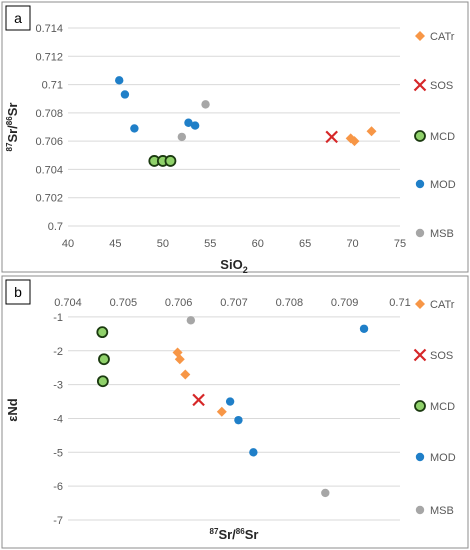 This screenshot has width=470, height=550. I want to click on y-tick-label: -7, so click(58, 521).